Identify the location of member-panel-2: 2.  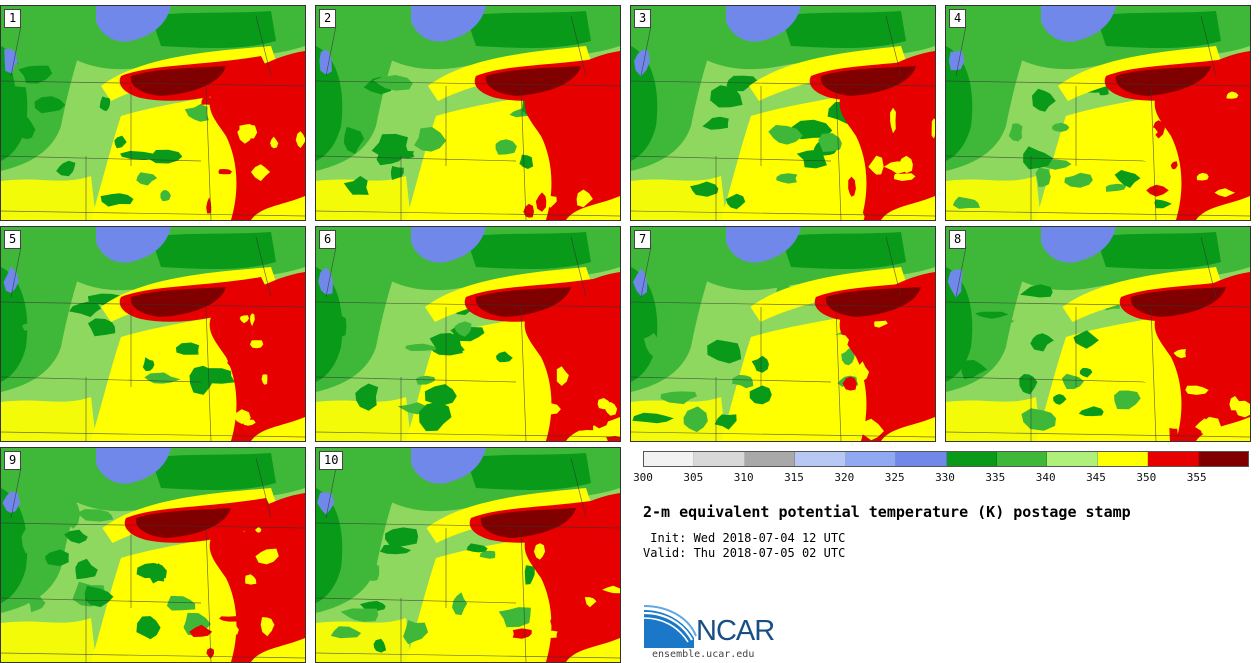
(468, 113).